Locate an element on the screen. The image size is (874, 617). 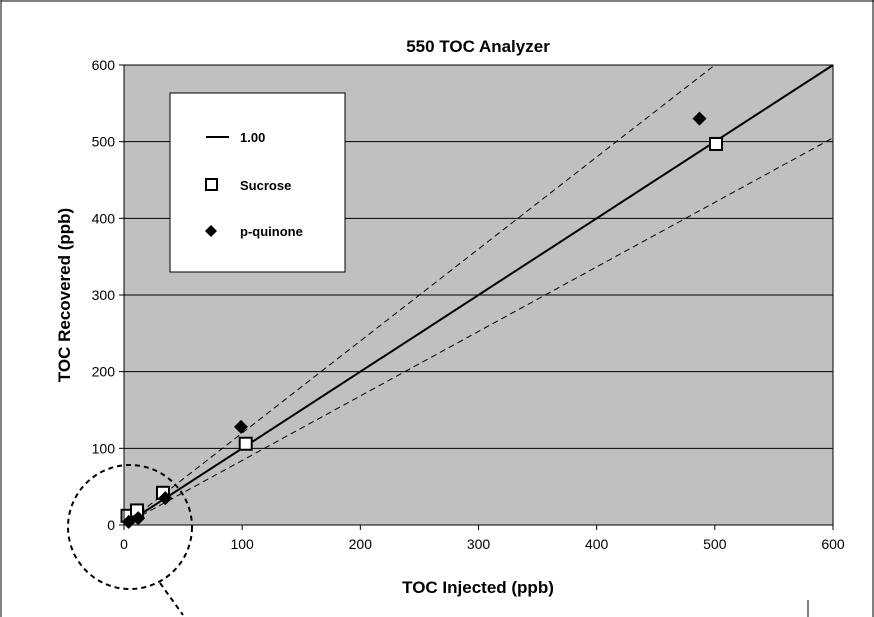
x-tick-label: 200 is located at coordinates (361, 544).